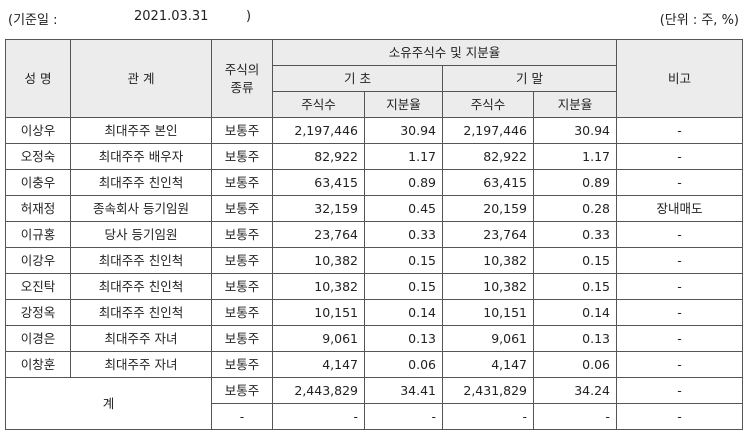  Describe the element at coordinates (318, 338) in the screenshot. I see `cell-begin-shares: 9,061` at that location.